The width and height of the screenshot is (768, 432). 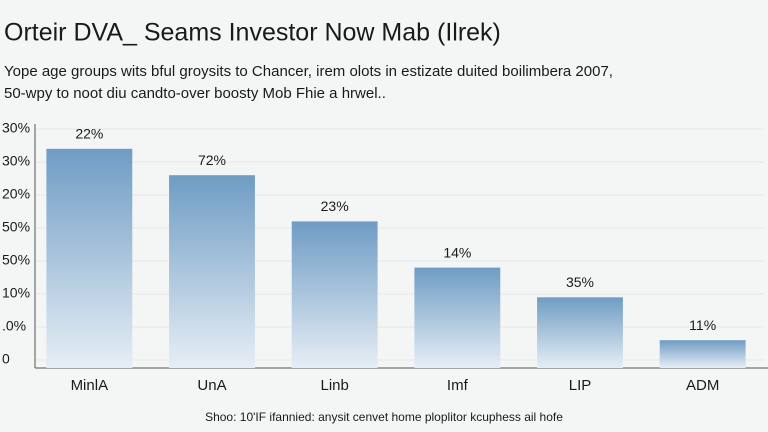 I want to click on y-tick-label: 0, so click(x=6, y=359).